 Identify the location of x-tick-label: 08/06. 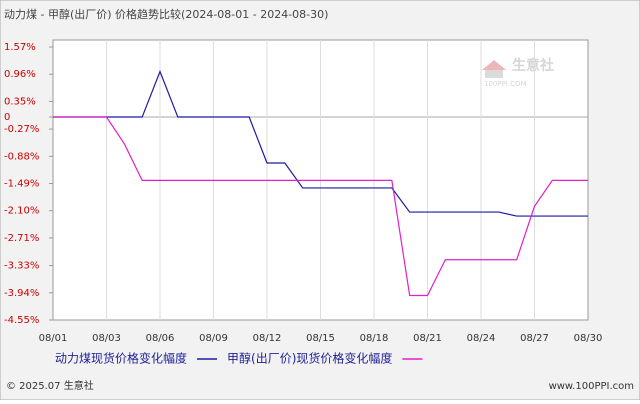
(160, 338).